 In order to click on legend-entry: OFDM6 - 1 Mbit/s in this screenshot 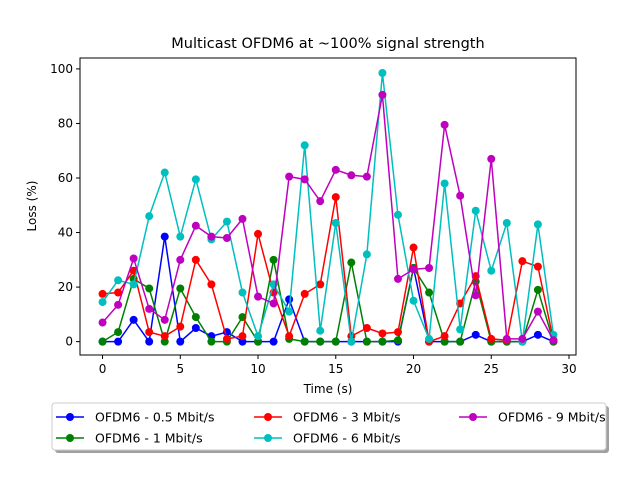, I will do `click(129, 438)`.